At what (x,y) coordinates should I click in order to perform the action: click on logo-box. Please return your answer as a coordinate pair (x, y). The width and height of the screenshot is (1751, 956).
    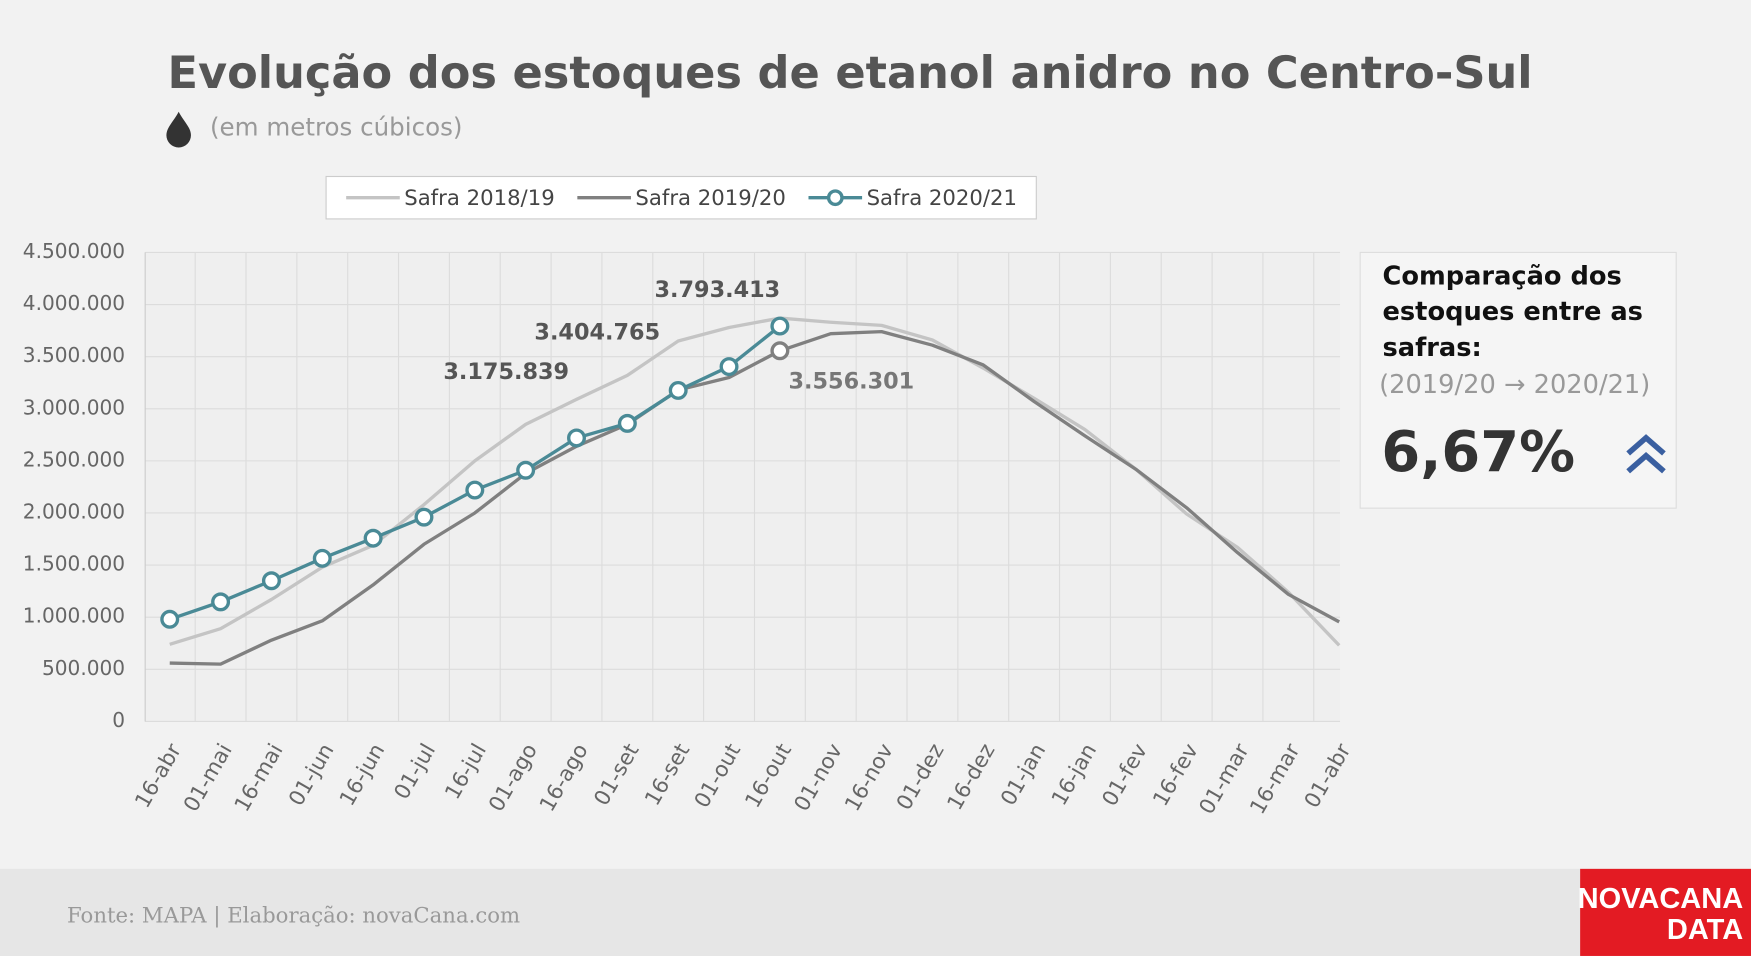
    Looking at the image, I should click on (1665, 912).